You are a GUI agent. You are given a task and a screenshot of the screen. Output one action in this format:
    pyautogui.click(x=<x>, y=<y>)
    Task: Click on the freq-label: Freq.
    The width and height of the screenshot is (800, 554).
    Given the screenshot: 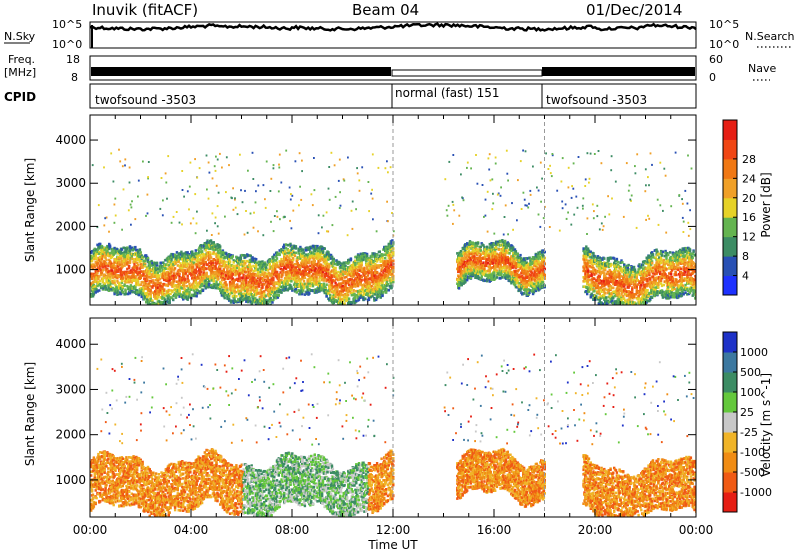 What is the action you would take?
    pyautogui.click(x=21, y=59)
    